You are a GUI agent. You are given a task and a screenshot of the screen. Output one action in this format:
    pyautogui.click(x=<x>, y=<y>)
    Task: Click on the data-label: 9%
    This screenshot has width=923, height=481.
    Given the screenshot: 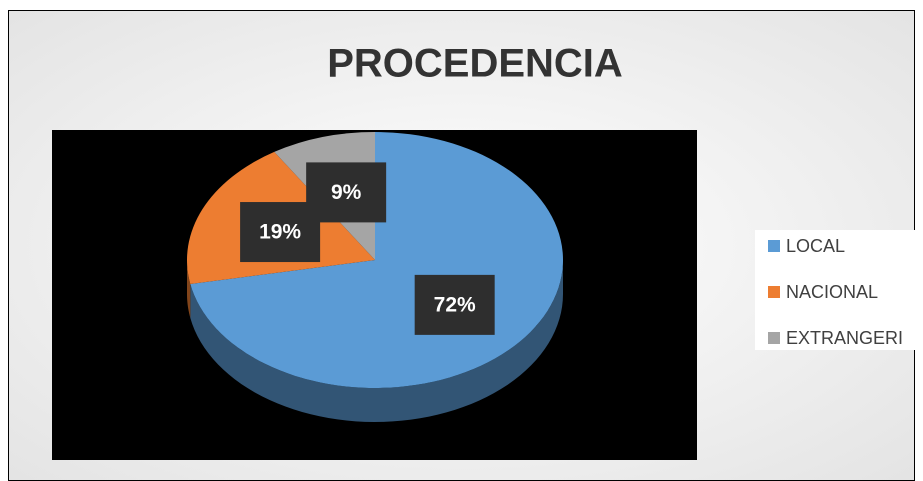 What is the action you would take?
    pyautogui.click(x=346, y=192)
    